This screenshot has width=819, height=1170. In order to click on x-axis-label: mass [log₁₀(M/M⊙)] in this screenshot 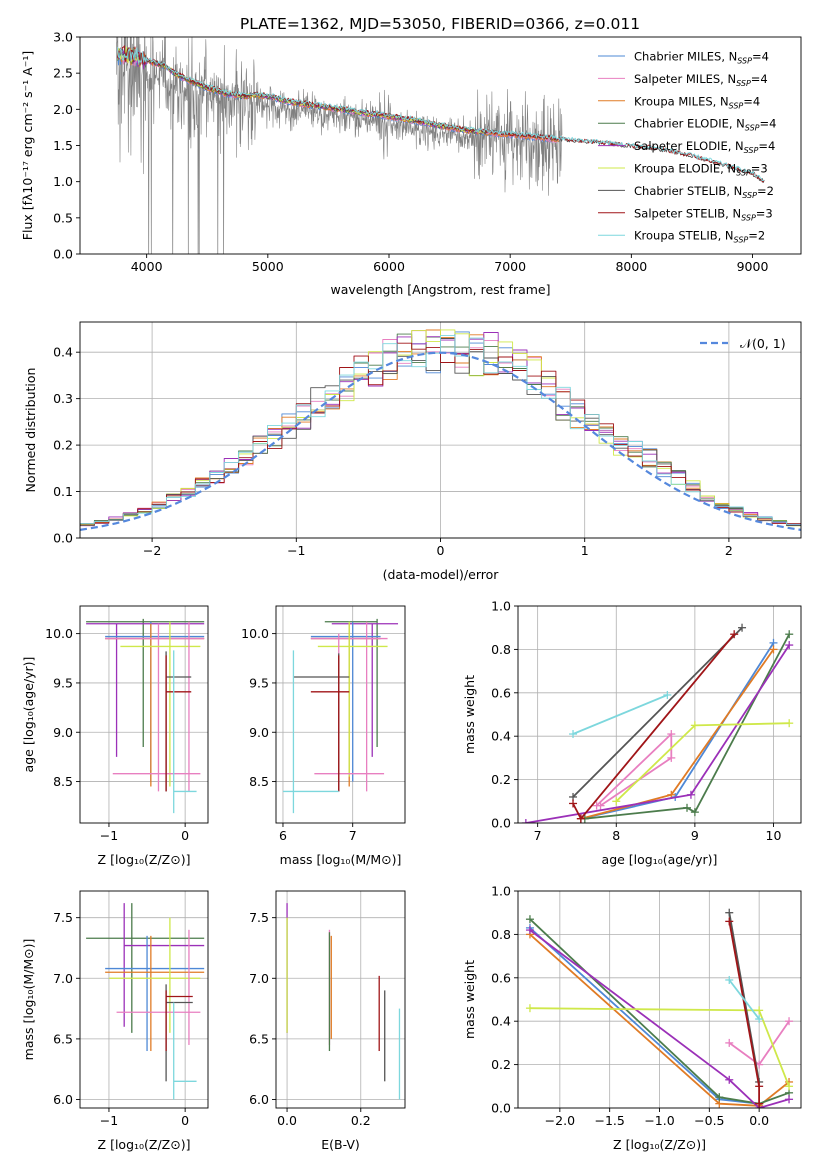, I will do `click(341, 859)`.